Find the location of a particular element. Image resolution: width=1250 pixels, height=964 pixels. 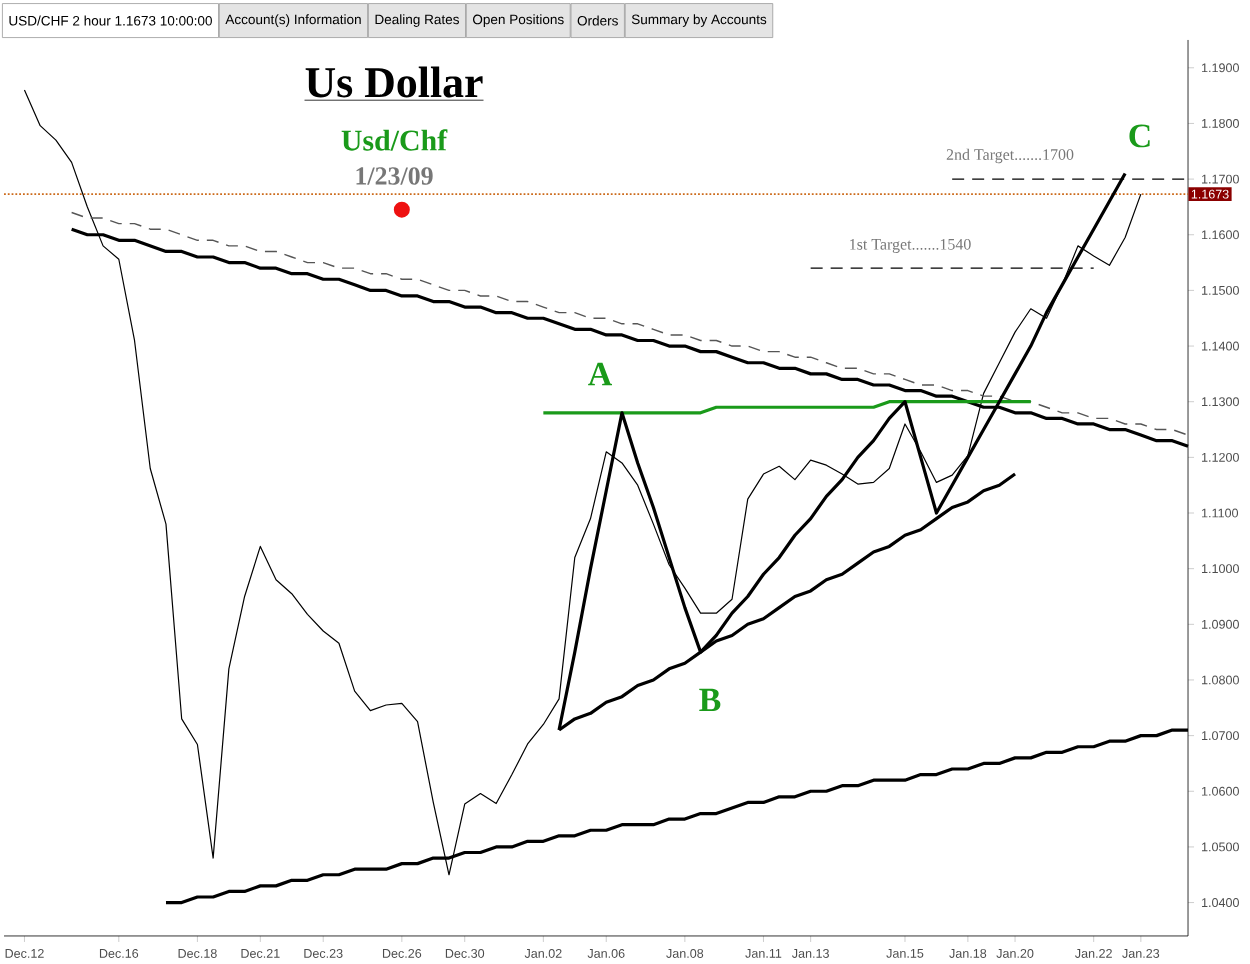

chart-title: Us Dollar is located at coordinates (394, 82).